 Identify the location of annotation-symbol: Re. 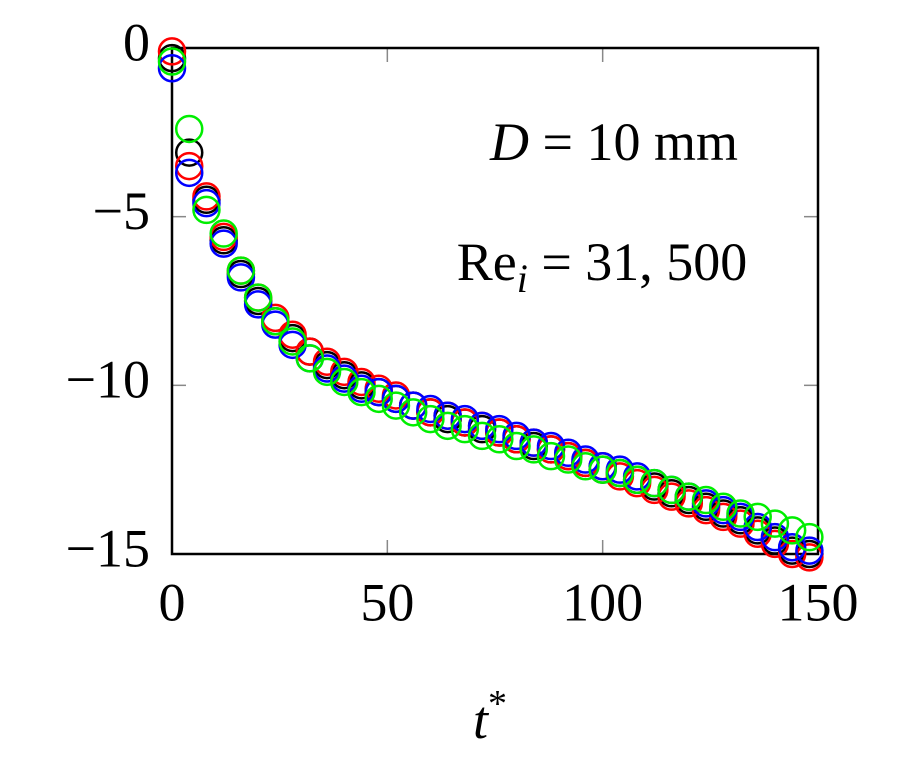
(487, 262).